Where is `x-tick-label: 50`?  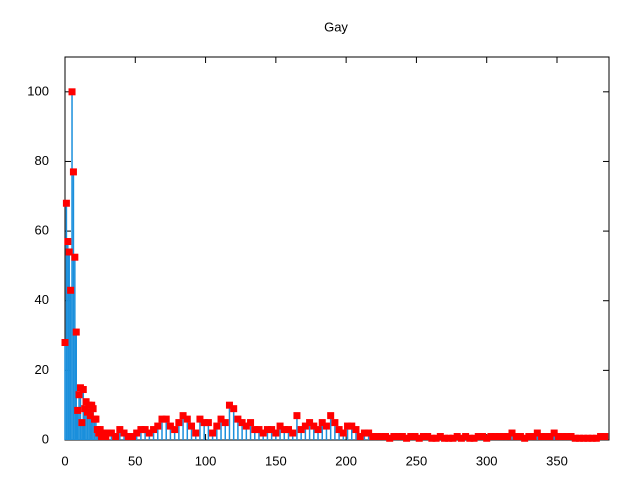
x-tick-label: 50 is located at coordinates (135, 460).